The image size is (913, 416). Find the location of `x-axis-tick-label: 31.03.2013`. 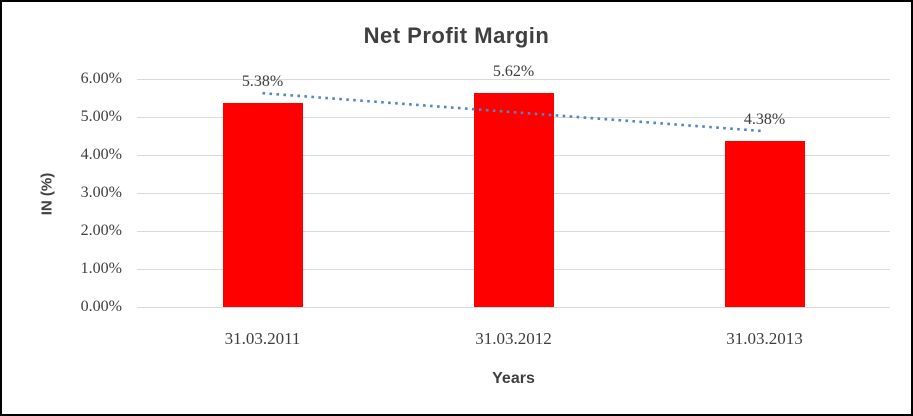

x-axis-tick-label: 31.03.2013 is located at coordinates (764, 338).